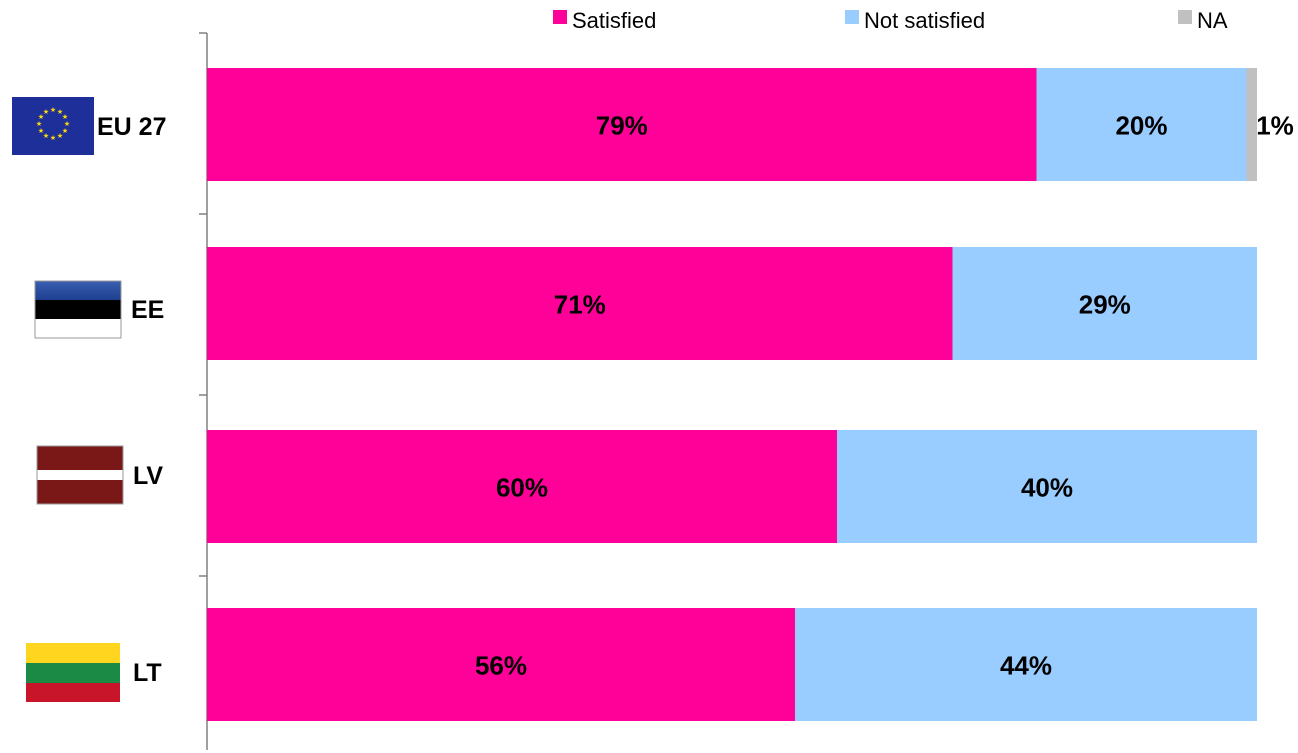 The width and height of the screenshot is (1298, 753). What do you see at coordinates (560, 17) in the screenshot?
I see `legend-swatch-satisfied` at bounding box center [560, 17].